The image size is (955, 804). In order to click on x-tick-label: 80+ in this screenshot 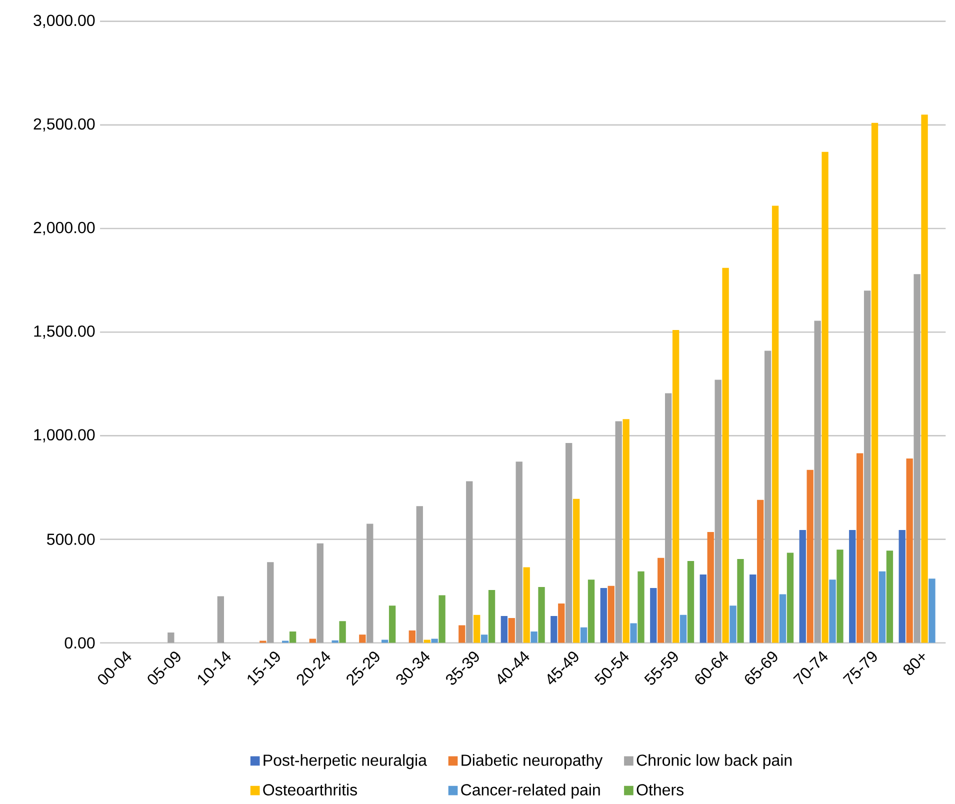, I will do `click(914, 664)`.